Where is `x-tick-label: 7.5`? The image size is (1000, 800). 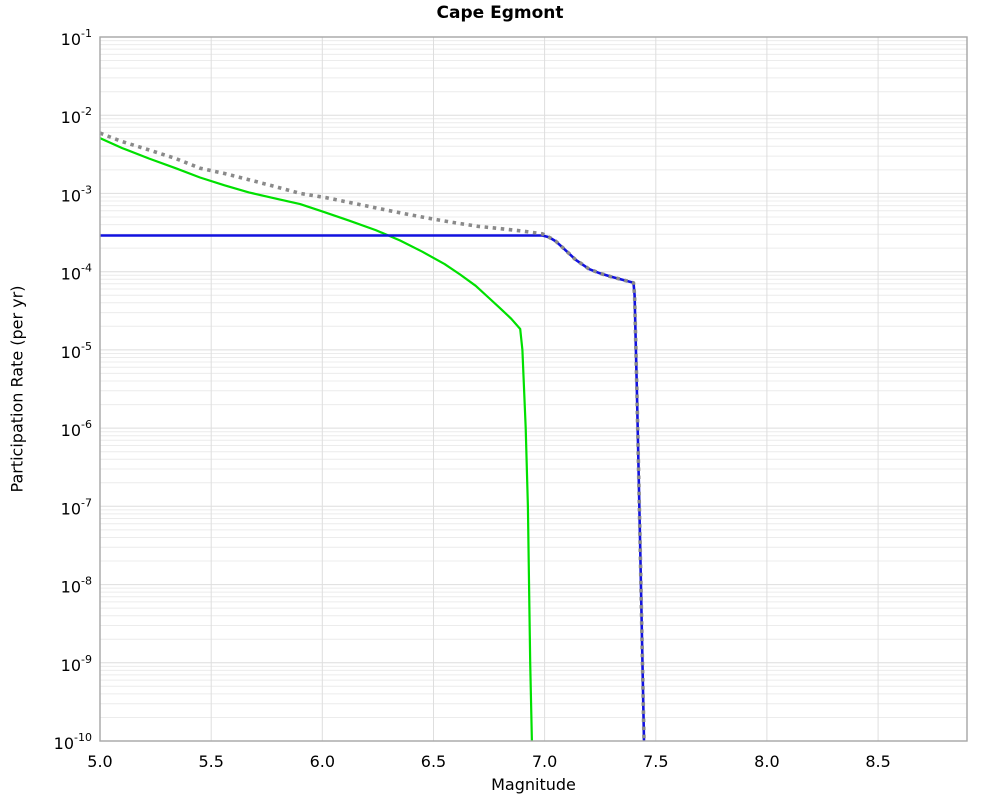
x-tick-label: 7.5 is located at coordinates (655, 761).